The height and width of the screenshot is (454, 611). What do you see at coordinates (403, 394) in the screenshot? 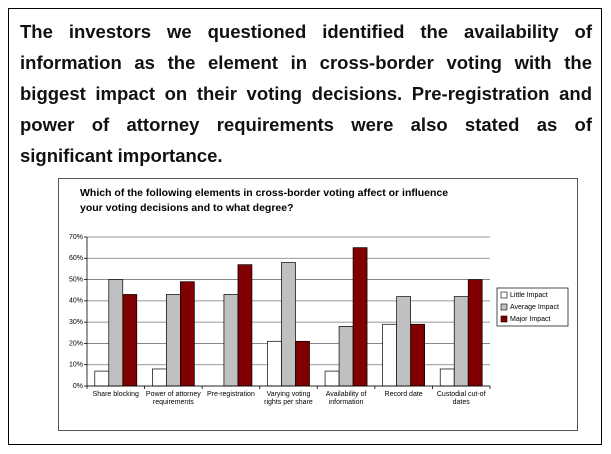
I see `x-tick-label: Record date` at bounding box center [403, 394].